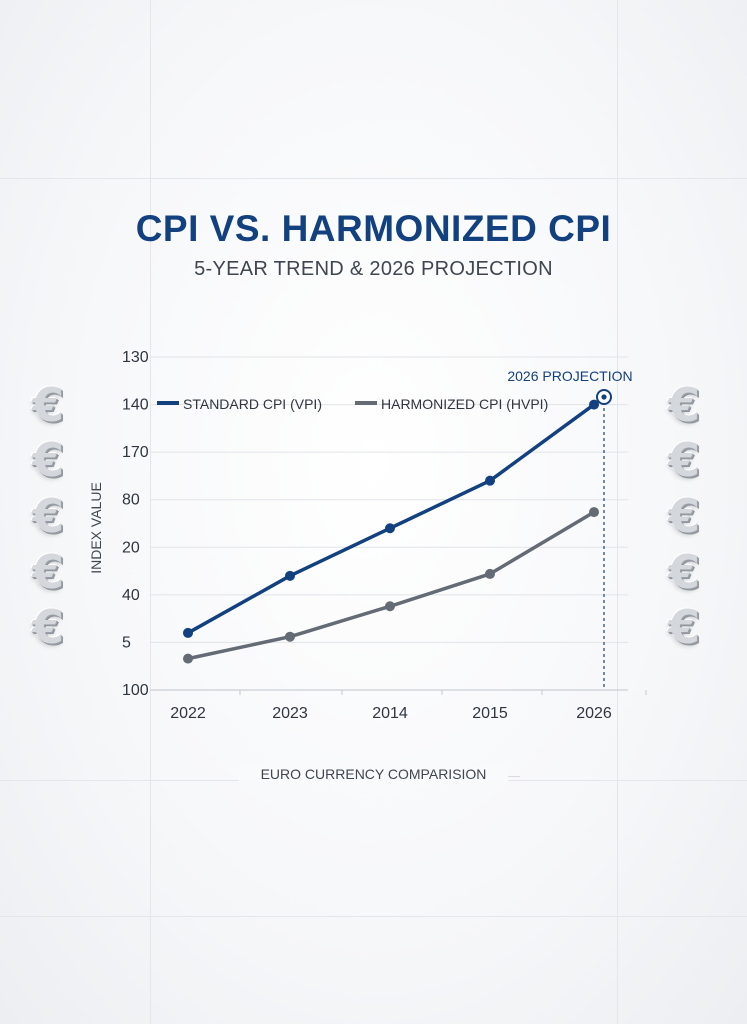 This screenshot has height=1024, width=747. I want to click on y-tick-label: 170, so click(135, 452).